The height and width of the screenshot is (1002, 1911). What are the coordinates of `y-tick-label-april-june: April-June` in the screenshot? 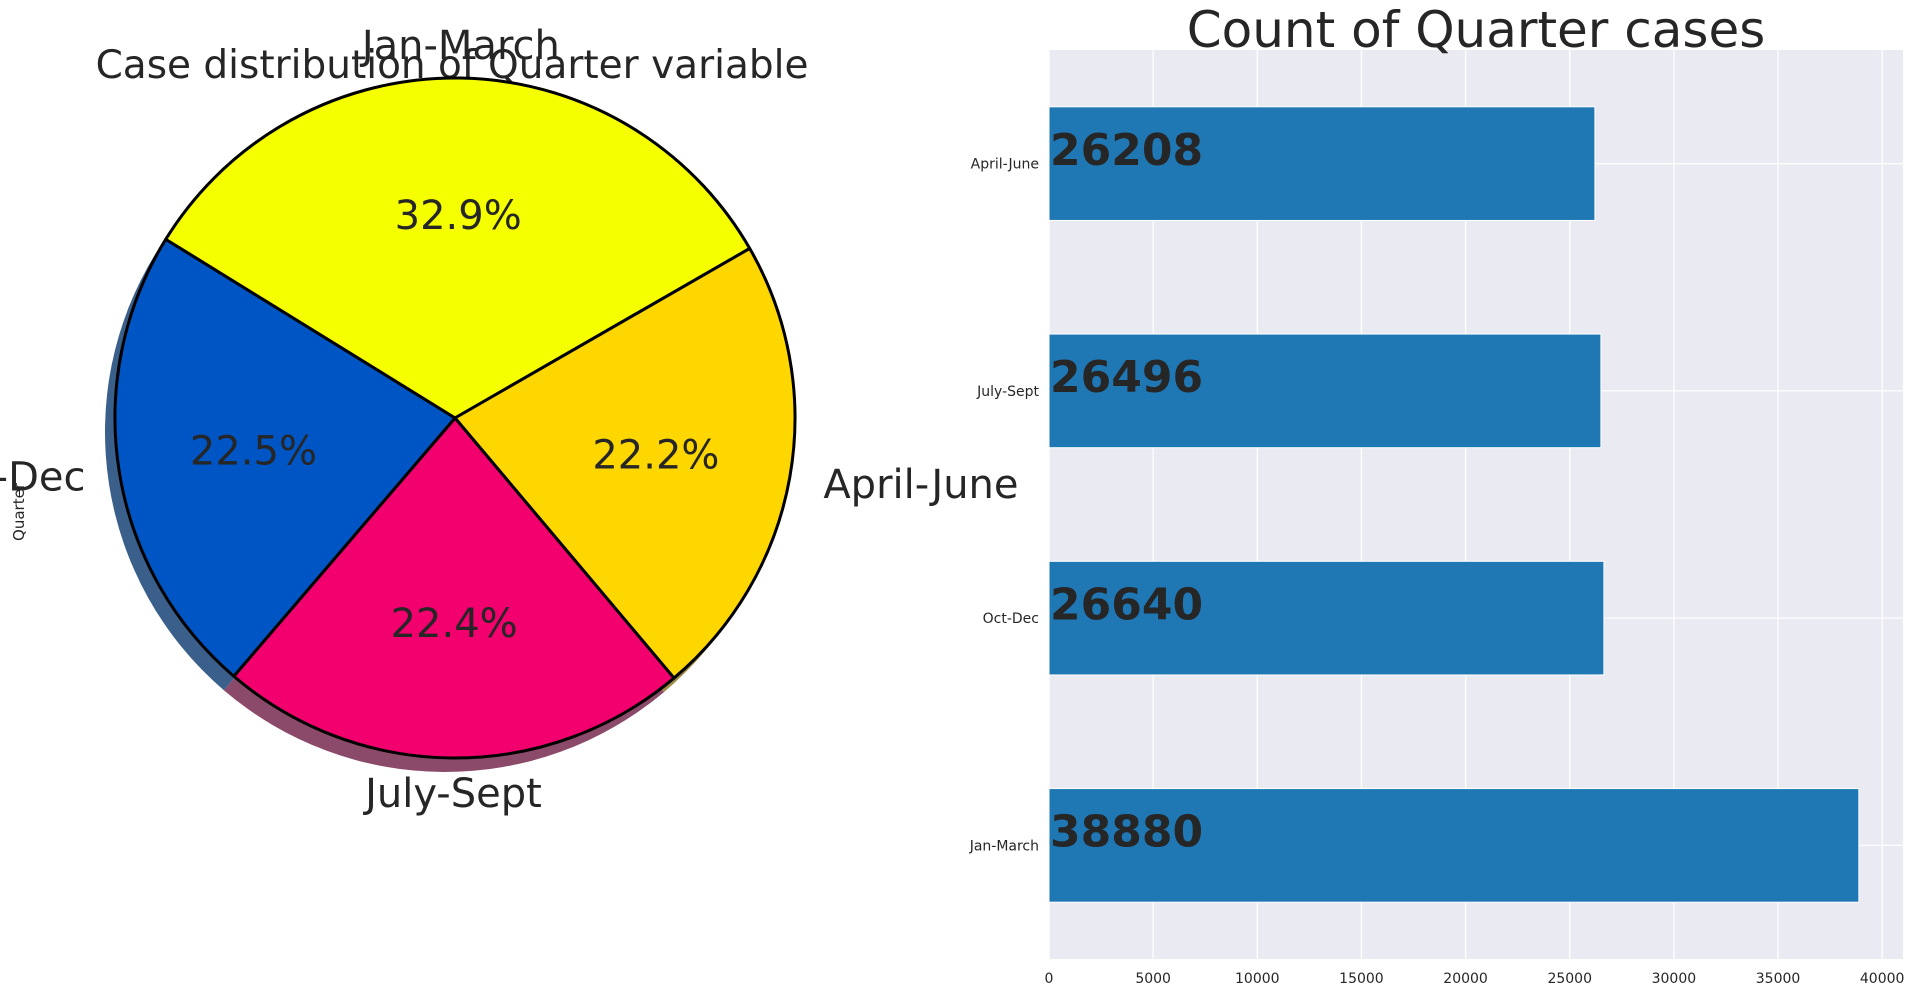 It's located at (1005, 165).